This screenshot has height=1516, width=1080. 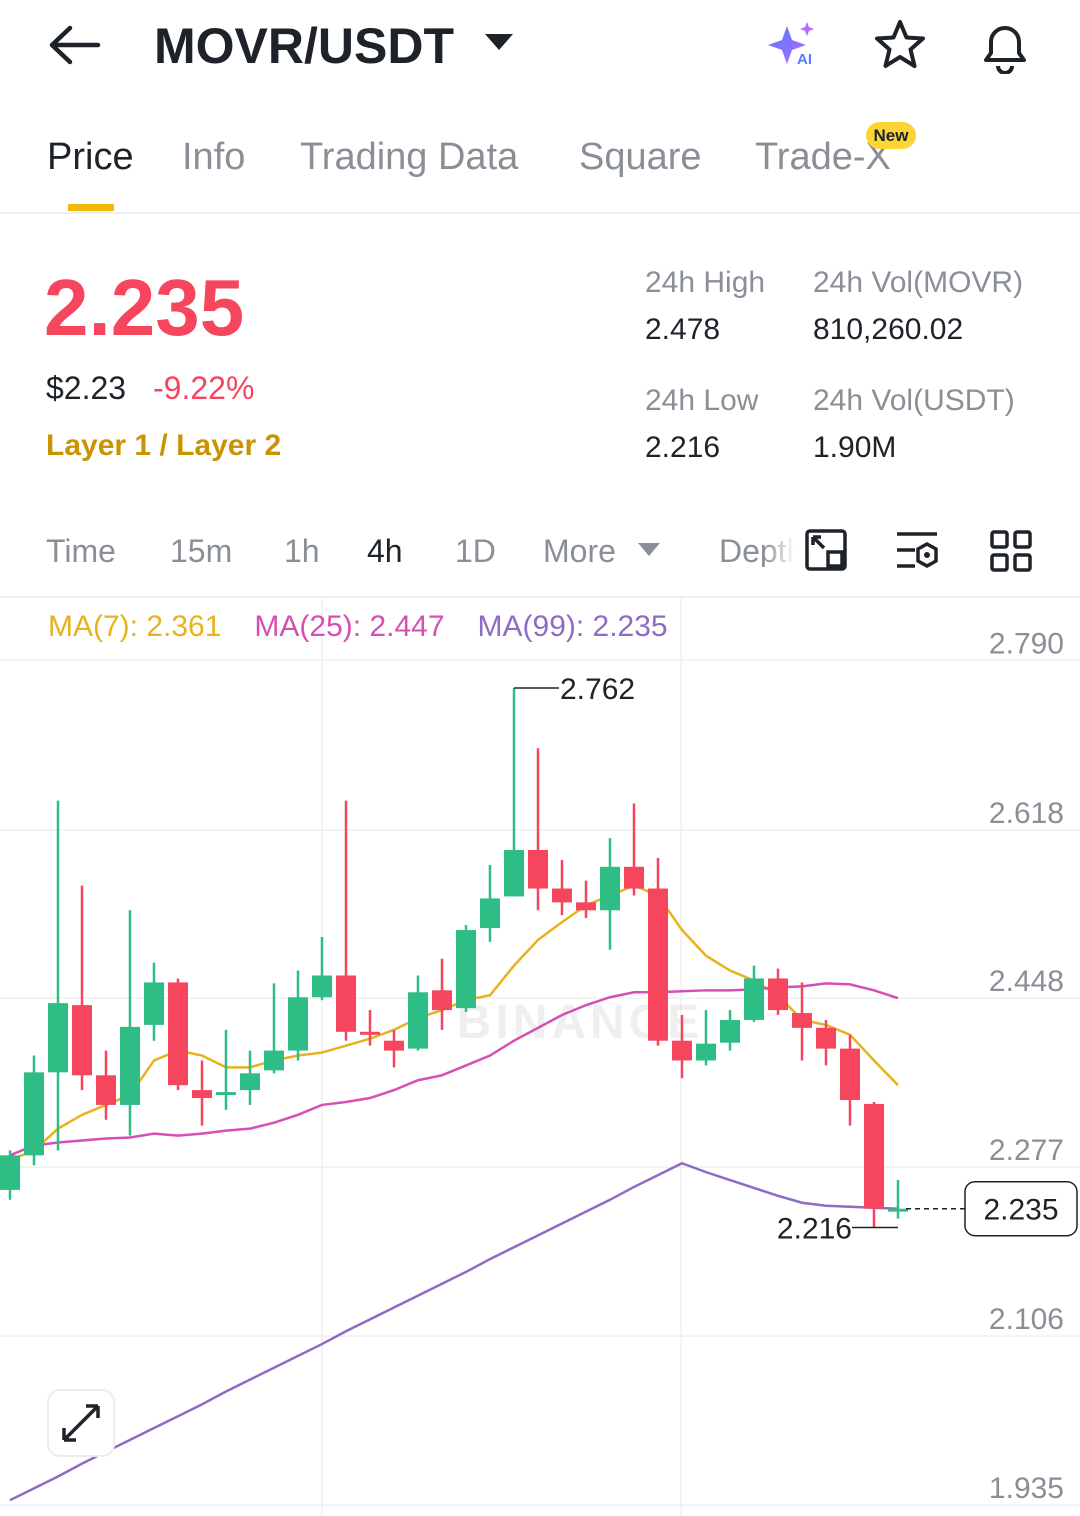 What do you see at coordinates (649, 550) in the screenshot?
I see `more-caret` at bounding box center [649, 550].